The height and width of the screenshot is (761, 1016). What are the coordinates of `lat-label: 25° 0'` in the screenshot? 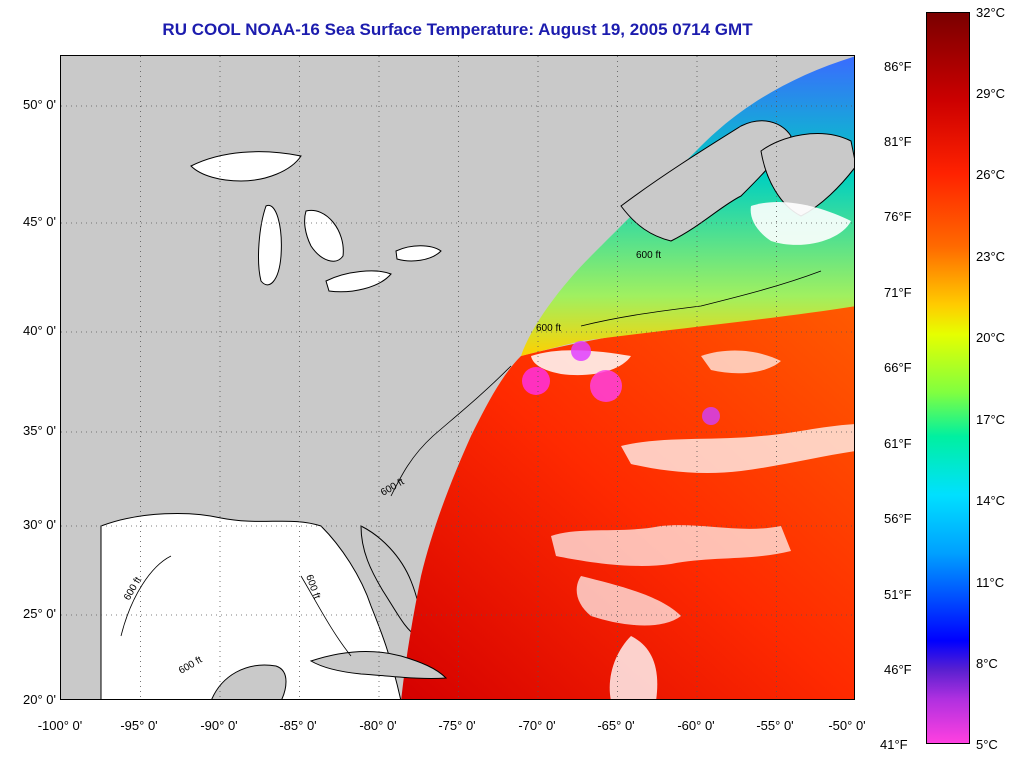 It's located at (39, 613).